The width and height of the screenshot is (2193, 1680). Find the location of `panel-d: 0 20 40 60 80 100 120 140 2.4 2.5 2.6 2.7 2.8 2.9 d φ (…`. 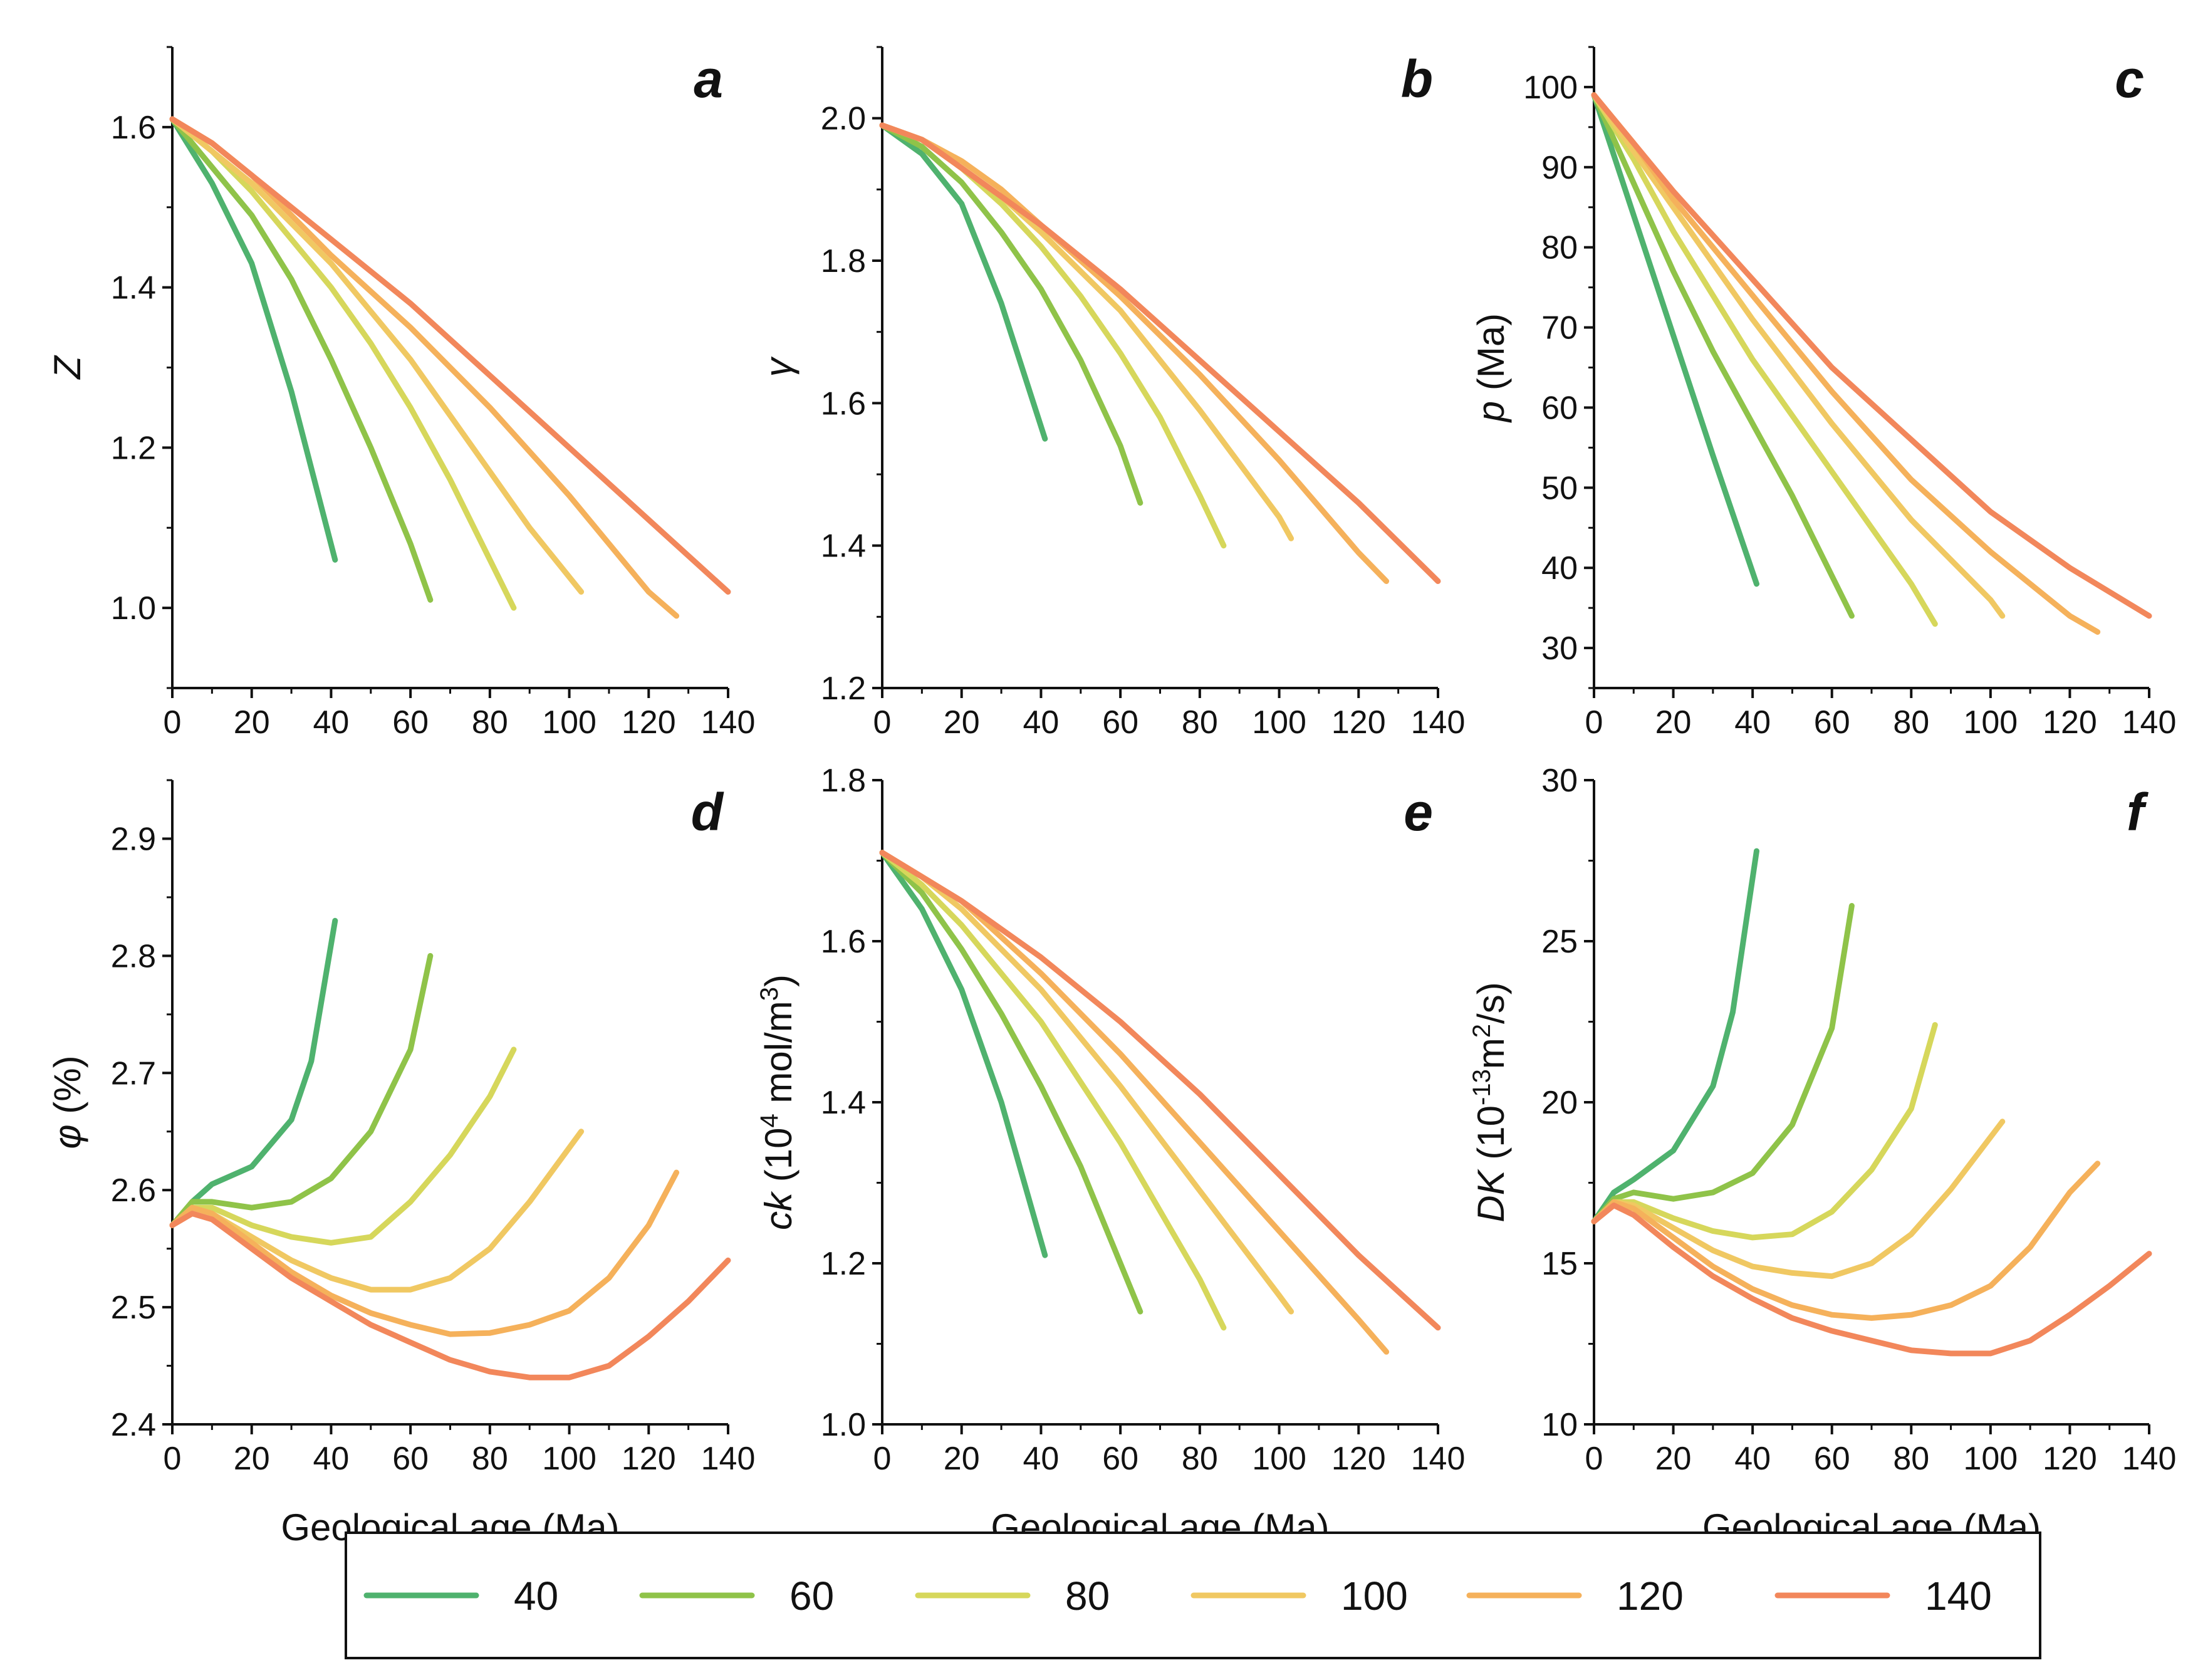

panel-d: 0 20 40 60 80 100 120 140 2.4 2.5 2.6 2.7 2.8 2.9 d φ (… is located at coordinates (400, 1164).